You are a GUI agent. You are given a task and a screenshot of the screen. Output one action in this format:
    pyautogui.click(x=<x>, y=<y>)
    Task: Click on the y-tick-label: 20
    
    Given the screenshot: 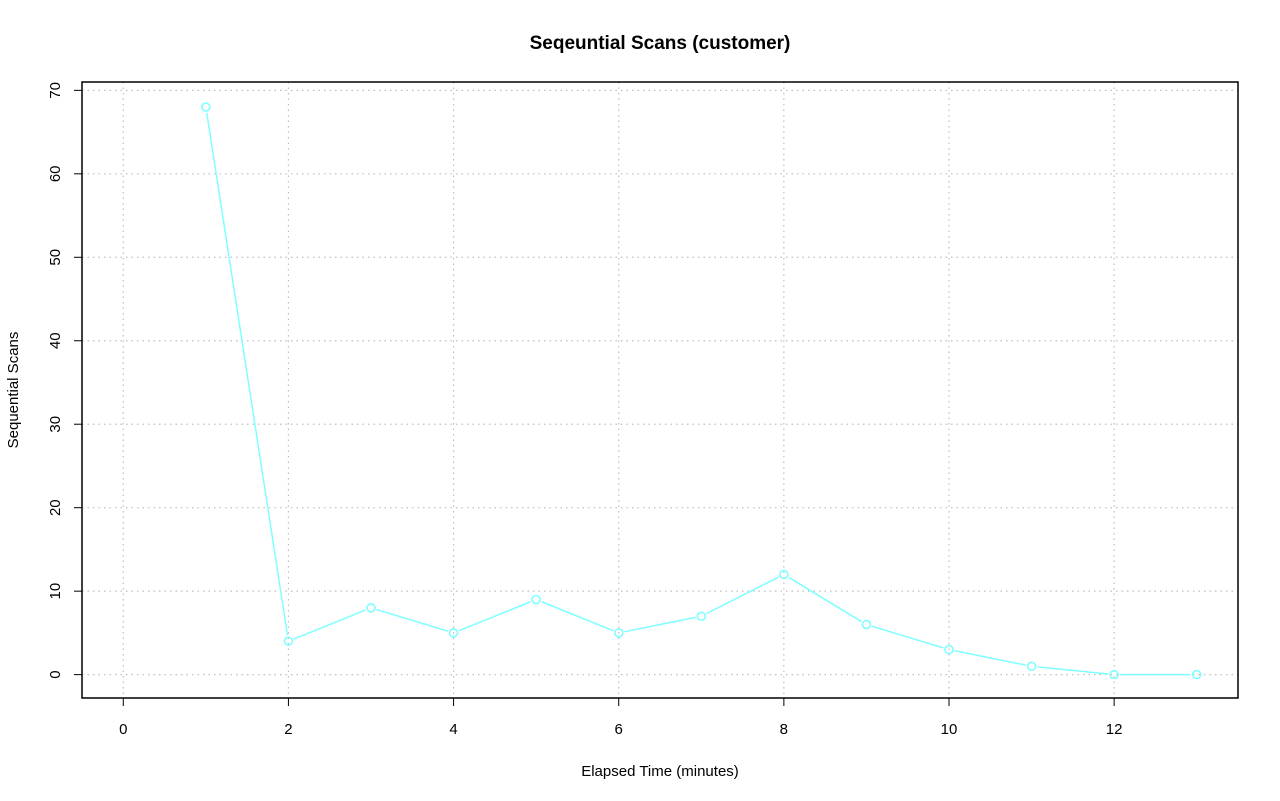 What is the action you would take?
    pyautogui.click(x=55, y=507)
    